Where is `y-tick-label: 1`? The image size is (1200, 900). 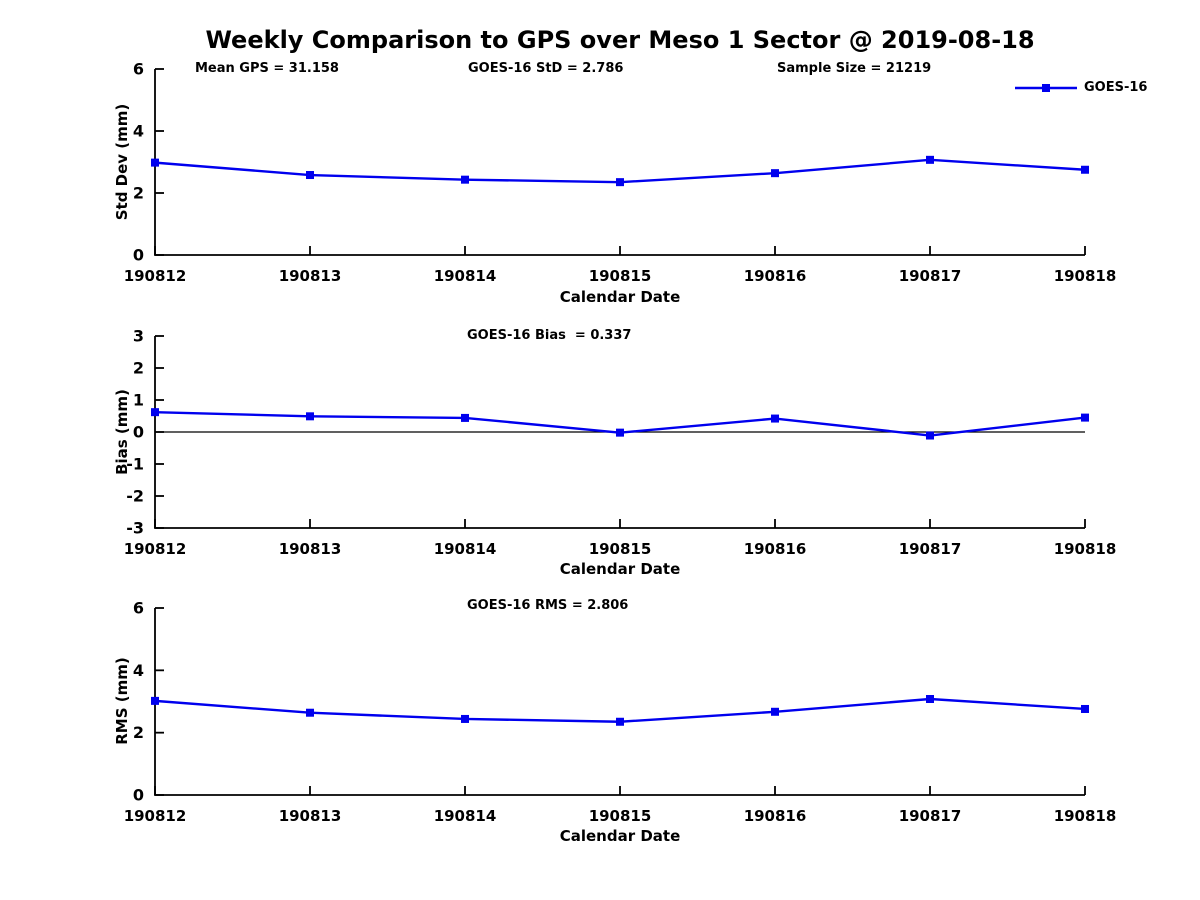 y-tick-label: 1 is located at coordinates (138, 400).